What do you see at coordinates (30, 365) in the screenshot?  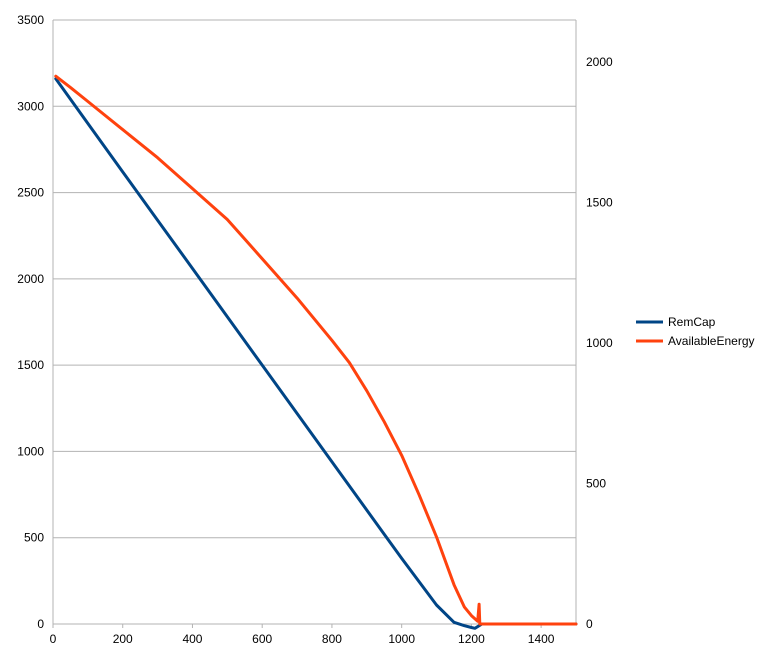 I see `y-tick-label-1500: 1500` at bounding box center [30, 365].